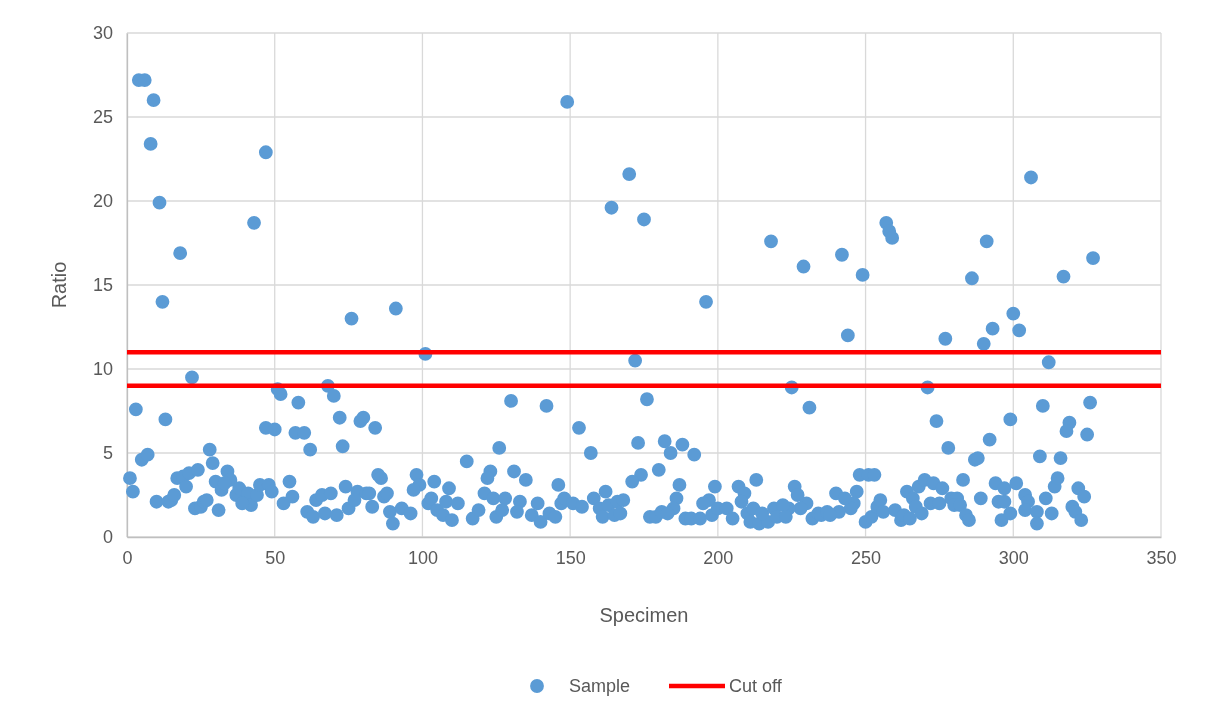 This screenshot has width=1205, height=719. What do you see at coordinates (718, 557) in the screenshot?
I see `x-tick-label: 200` at bounding box center [718, 557].